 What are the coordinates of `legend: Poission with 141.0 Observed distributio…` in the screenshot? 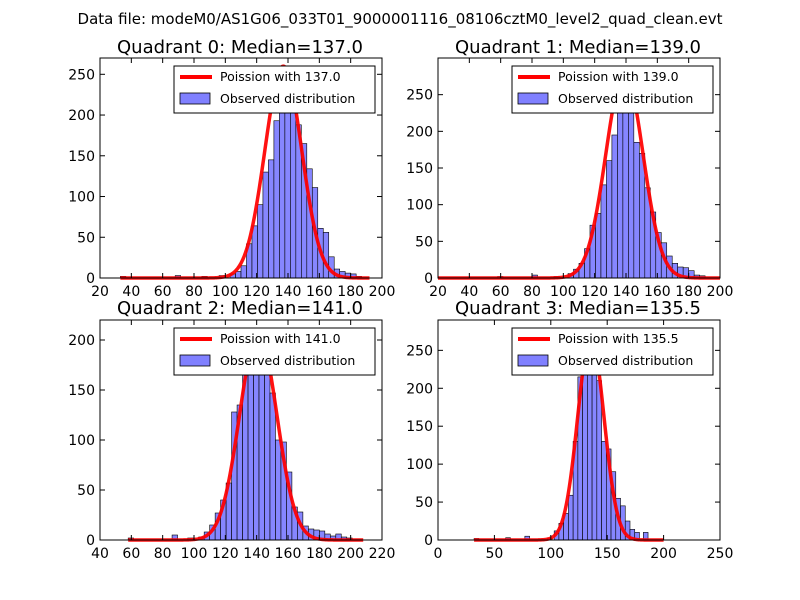 It's located at (274, 351).